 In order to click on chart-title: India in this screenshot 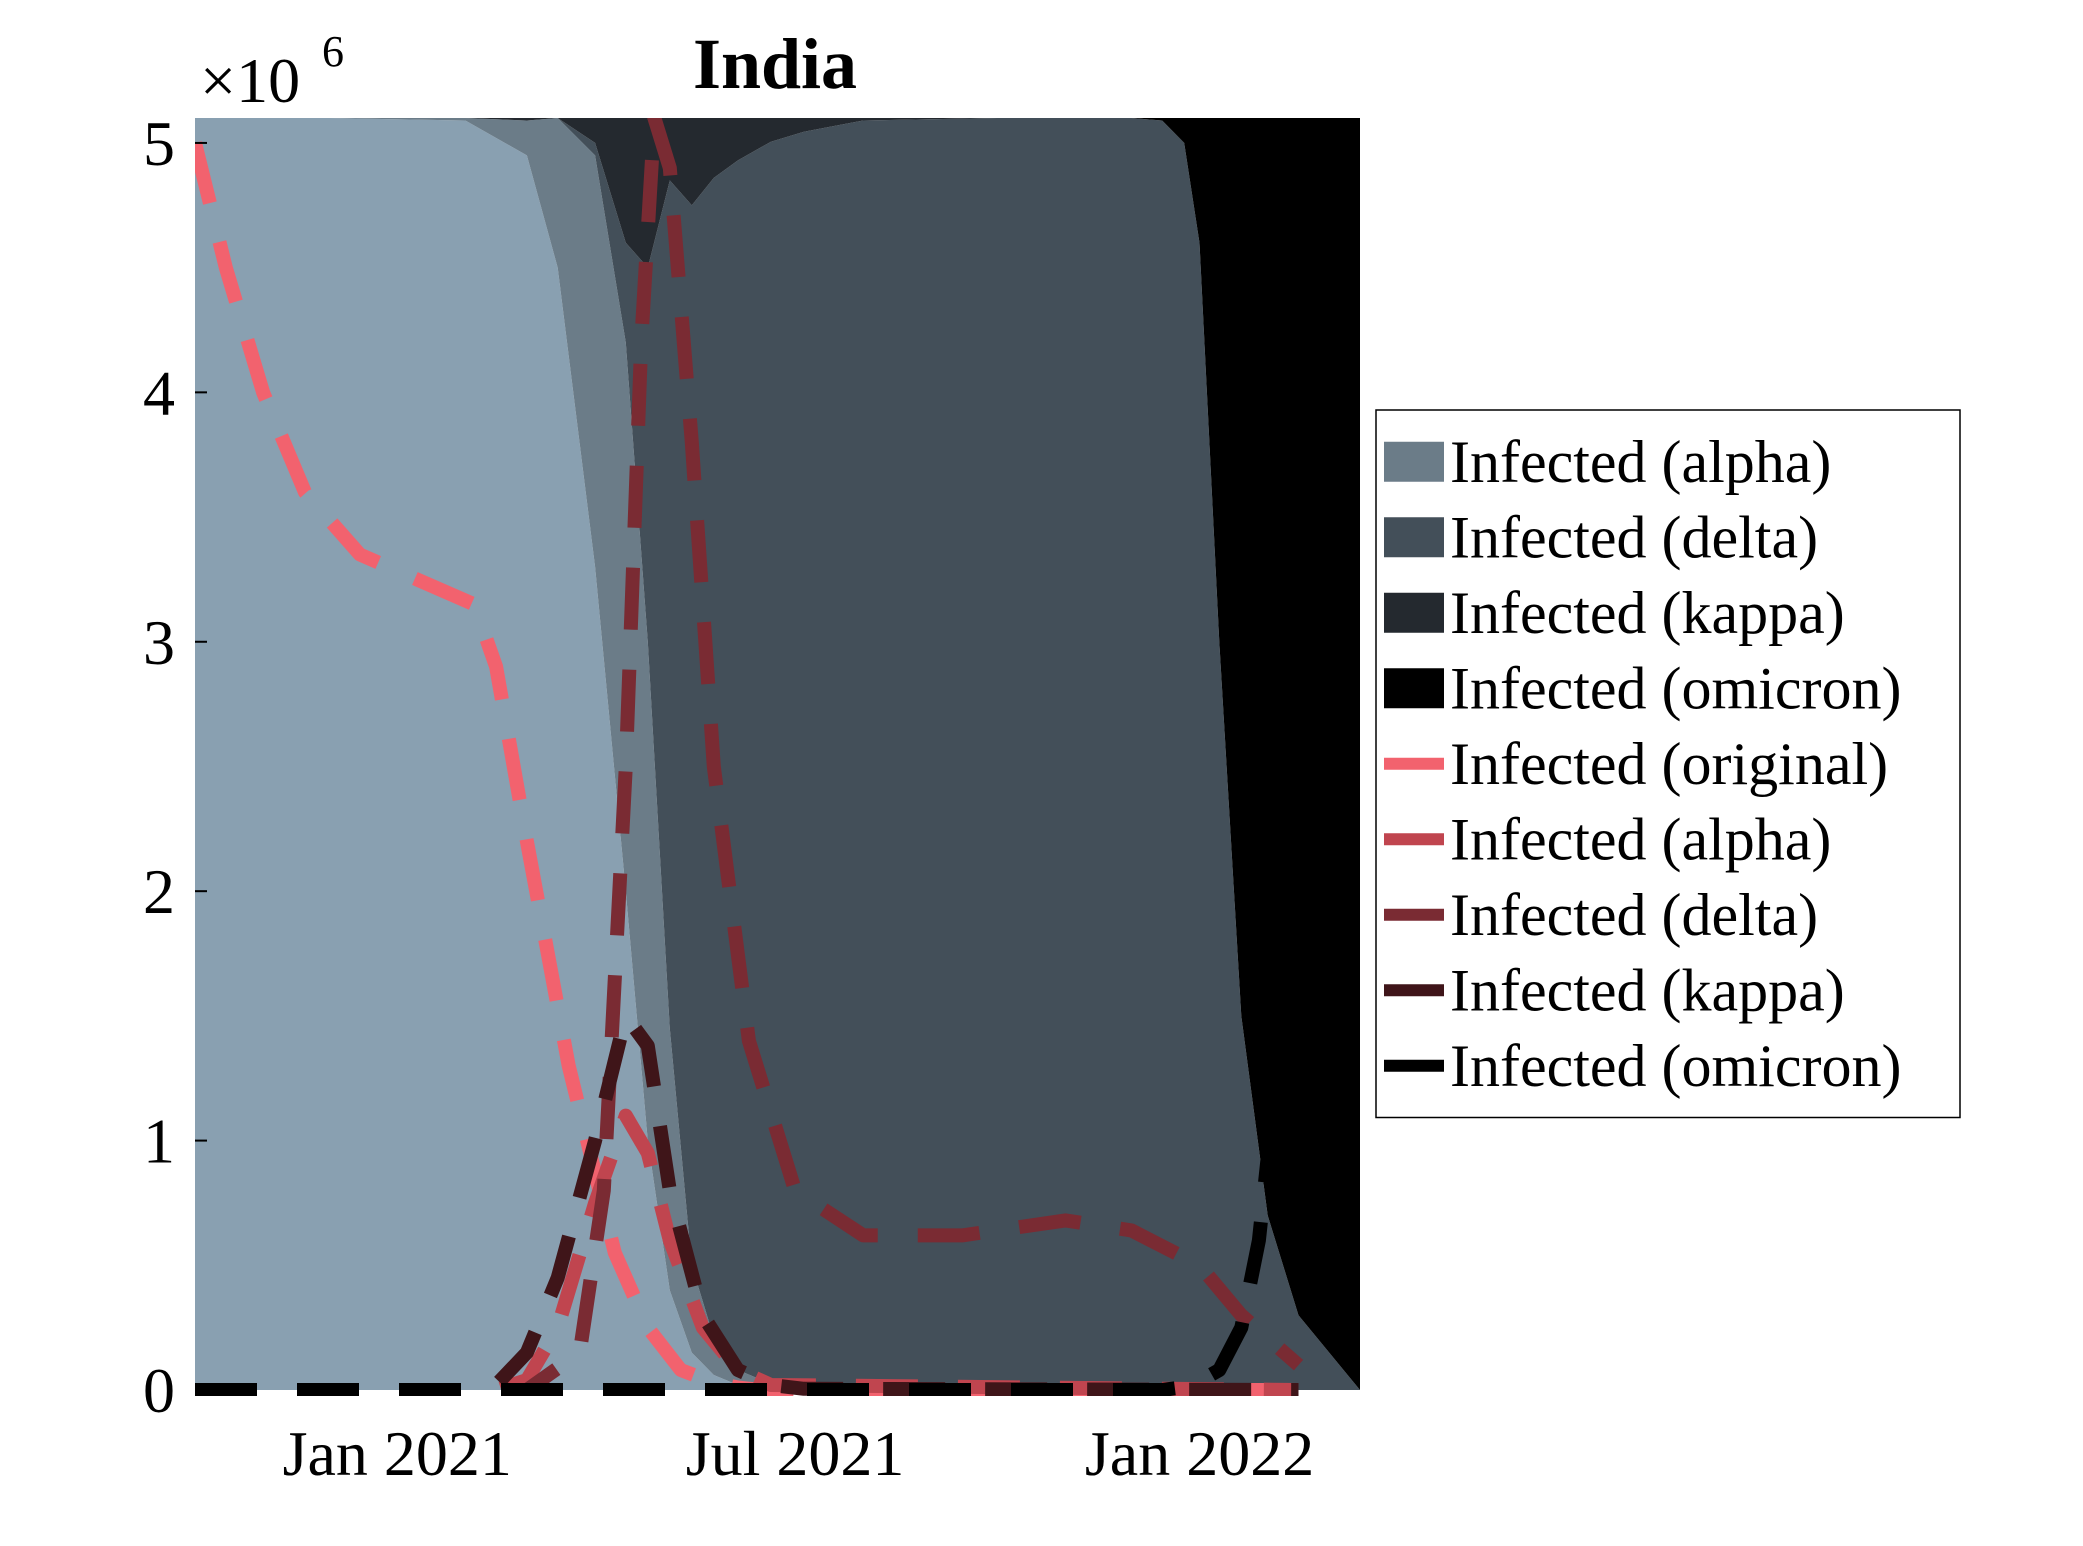, I will do `click(775, 64)`.